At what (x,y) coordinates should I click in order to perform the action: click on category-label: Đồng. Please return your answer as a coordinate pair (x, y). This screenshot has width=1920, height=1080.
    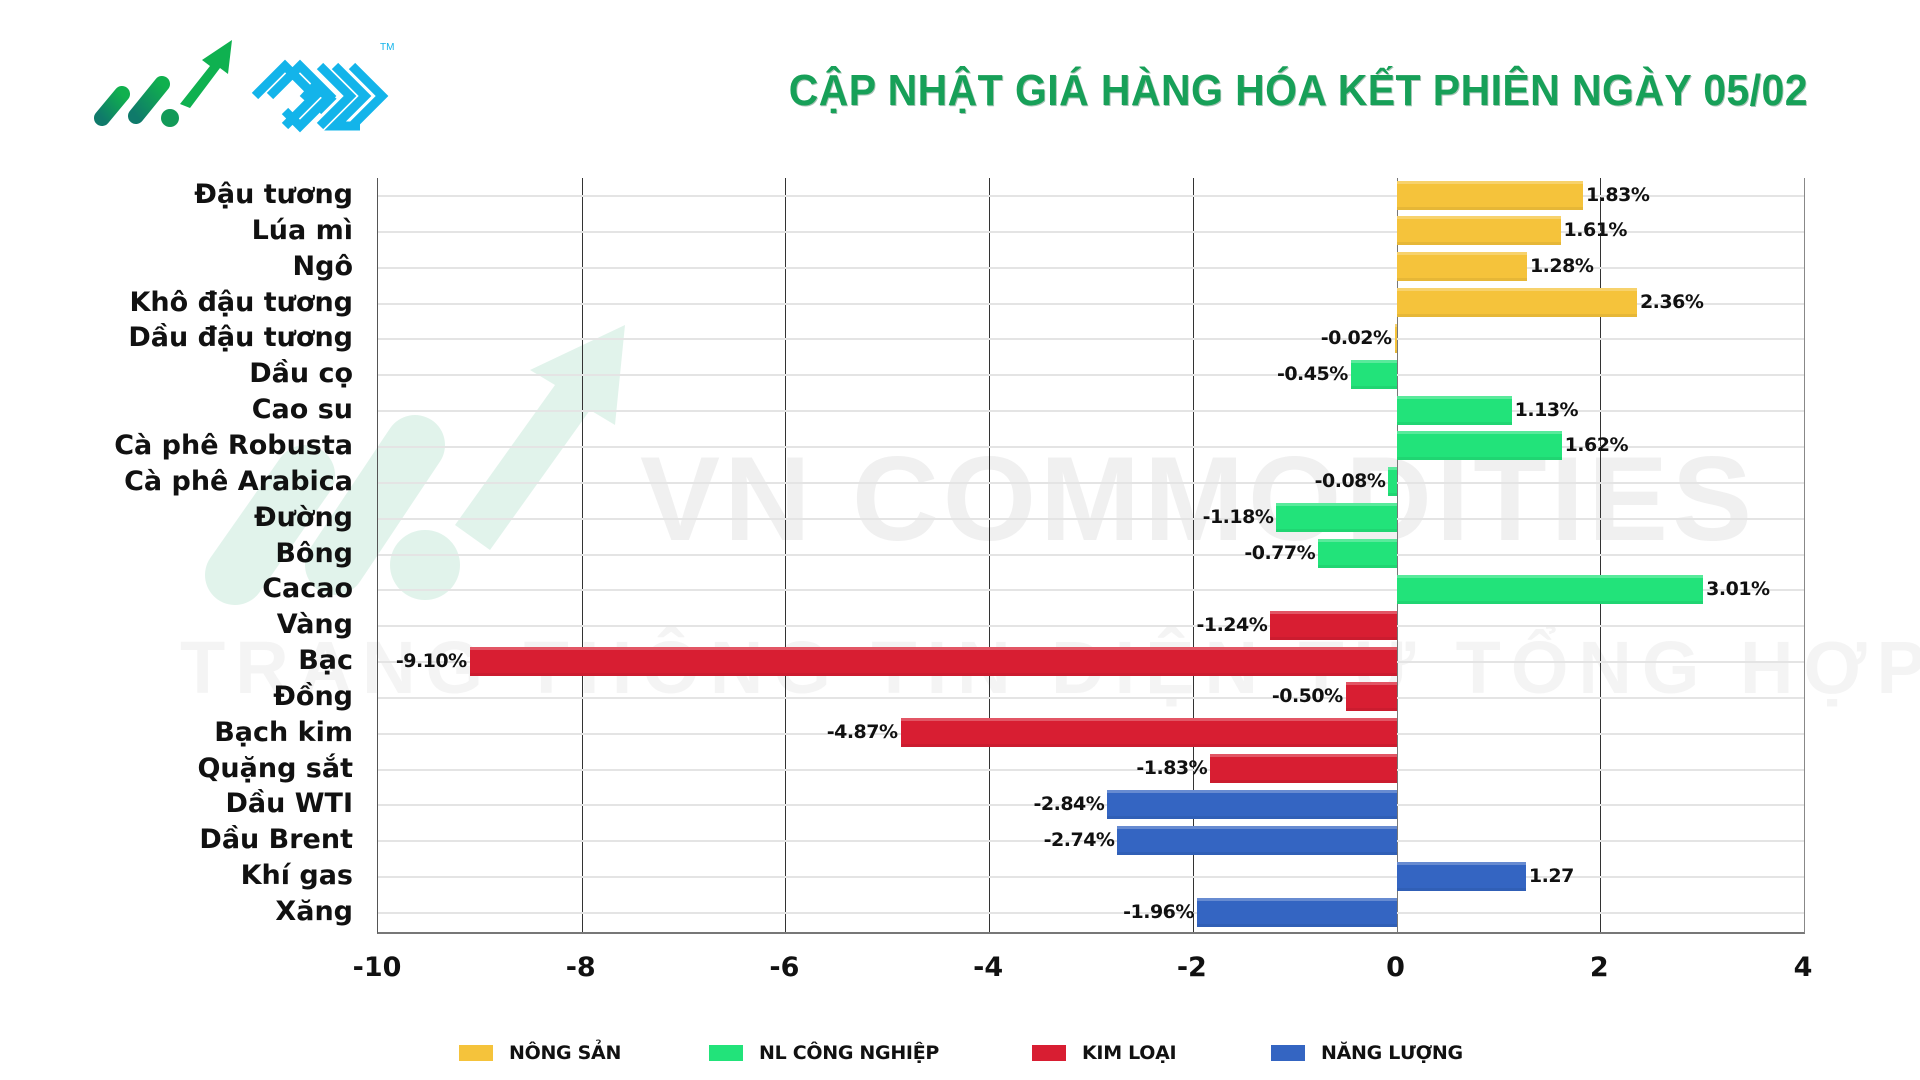
    Looking at the image, I should click on (313, 696).